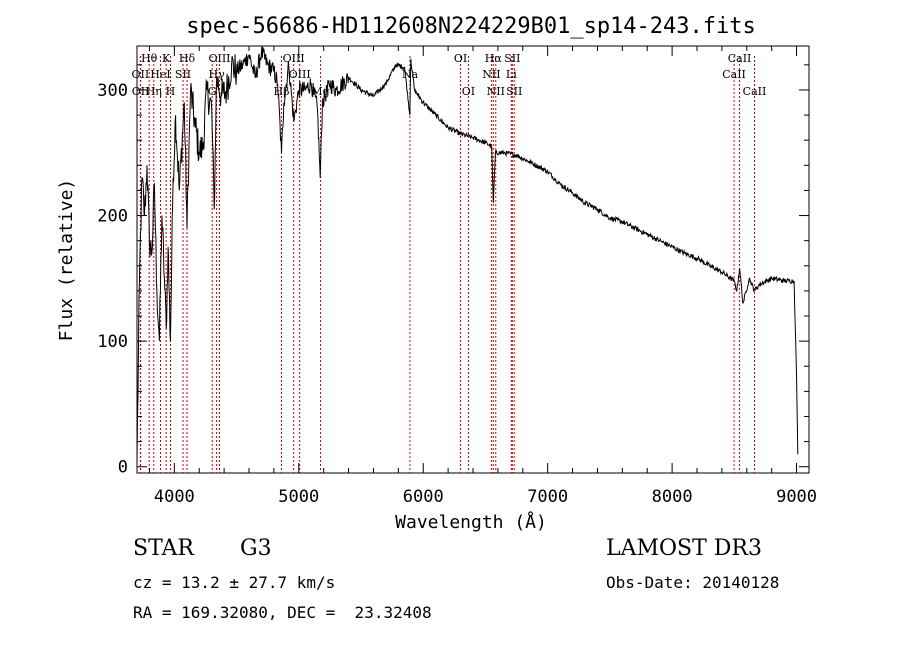 The width and height of the screenshot is (900, 649). Describe the element at coordinates (298, 497) in the screenshot. I see `x-tick-label: 5000` at that location.